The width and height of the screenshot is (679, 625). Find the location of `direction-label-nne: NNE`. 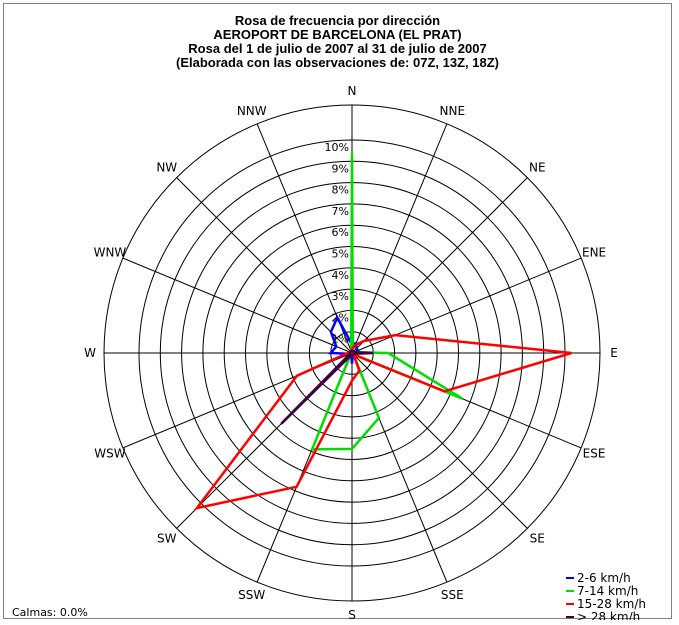

direction-label-nne: NNE is located at coordinates (452, 111).